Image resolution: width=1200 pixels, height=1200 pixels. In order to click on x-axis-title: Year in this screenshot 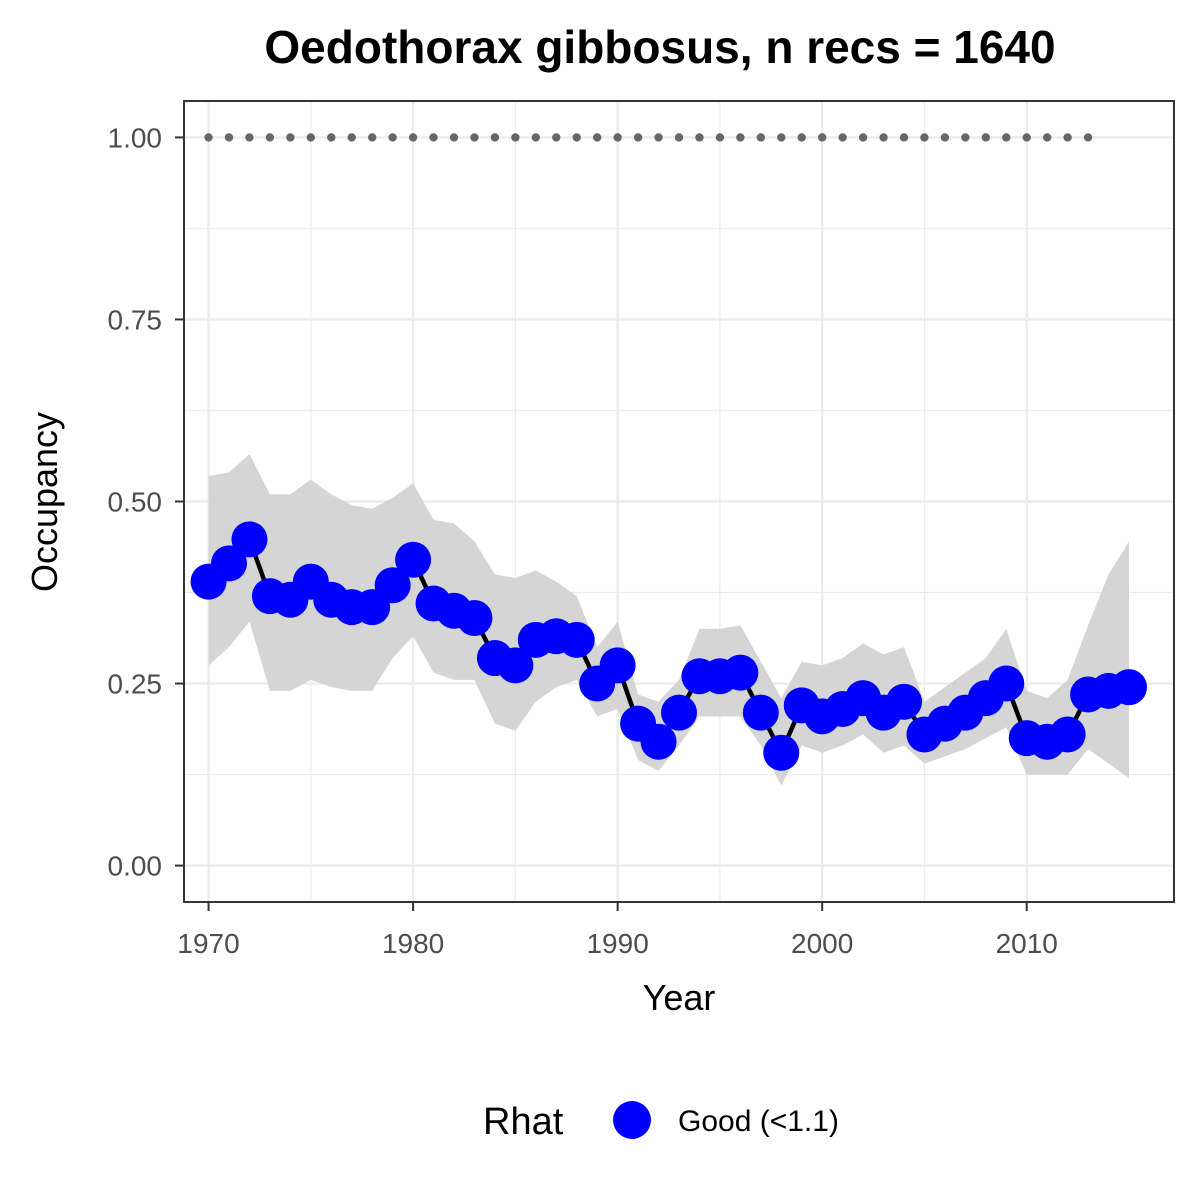, I will do `click(679, 997)`.